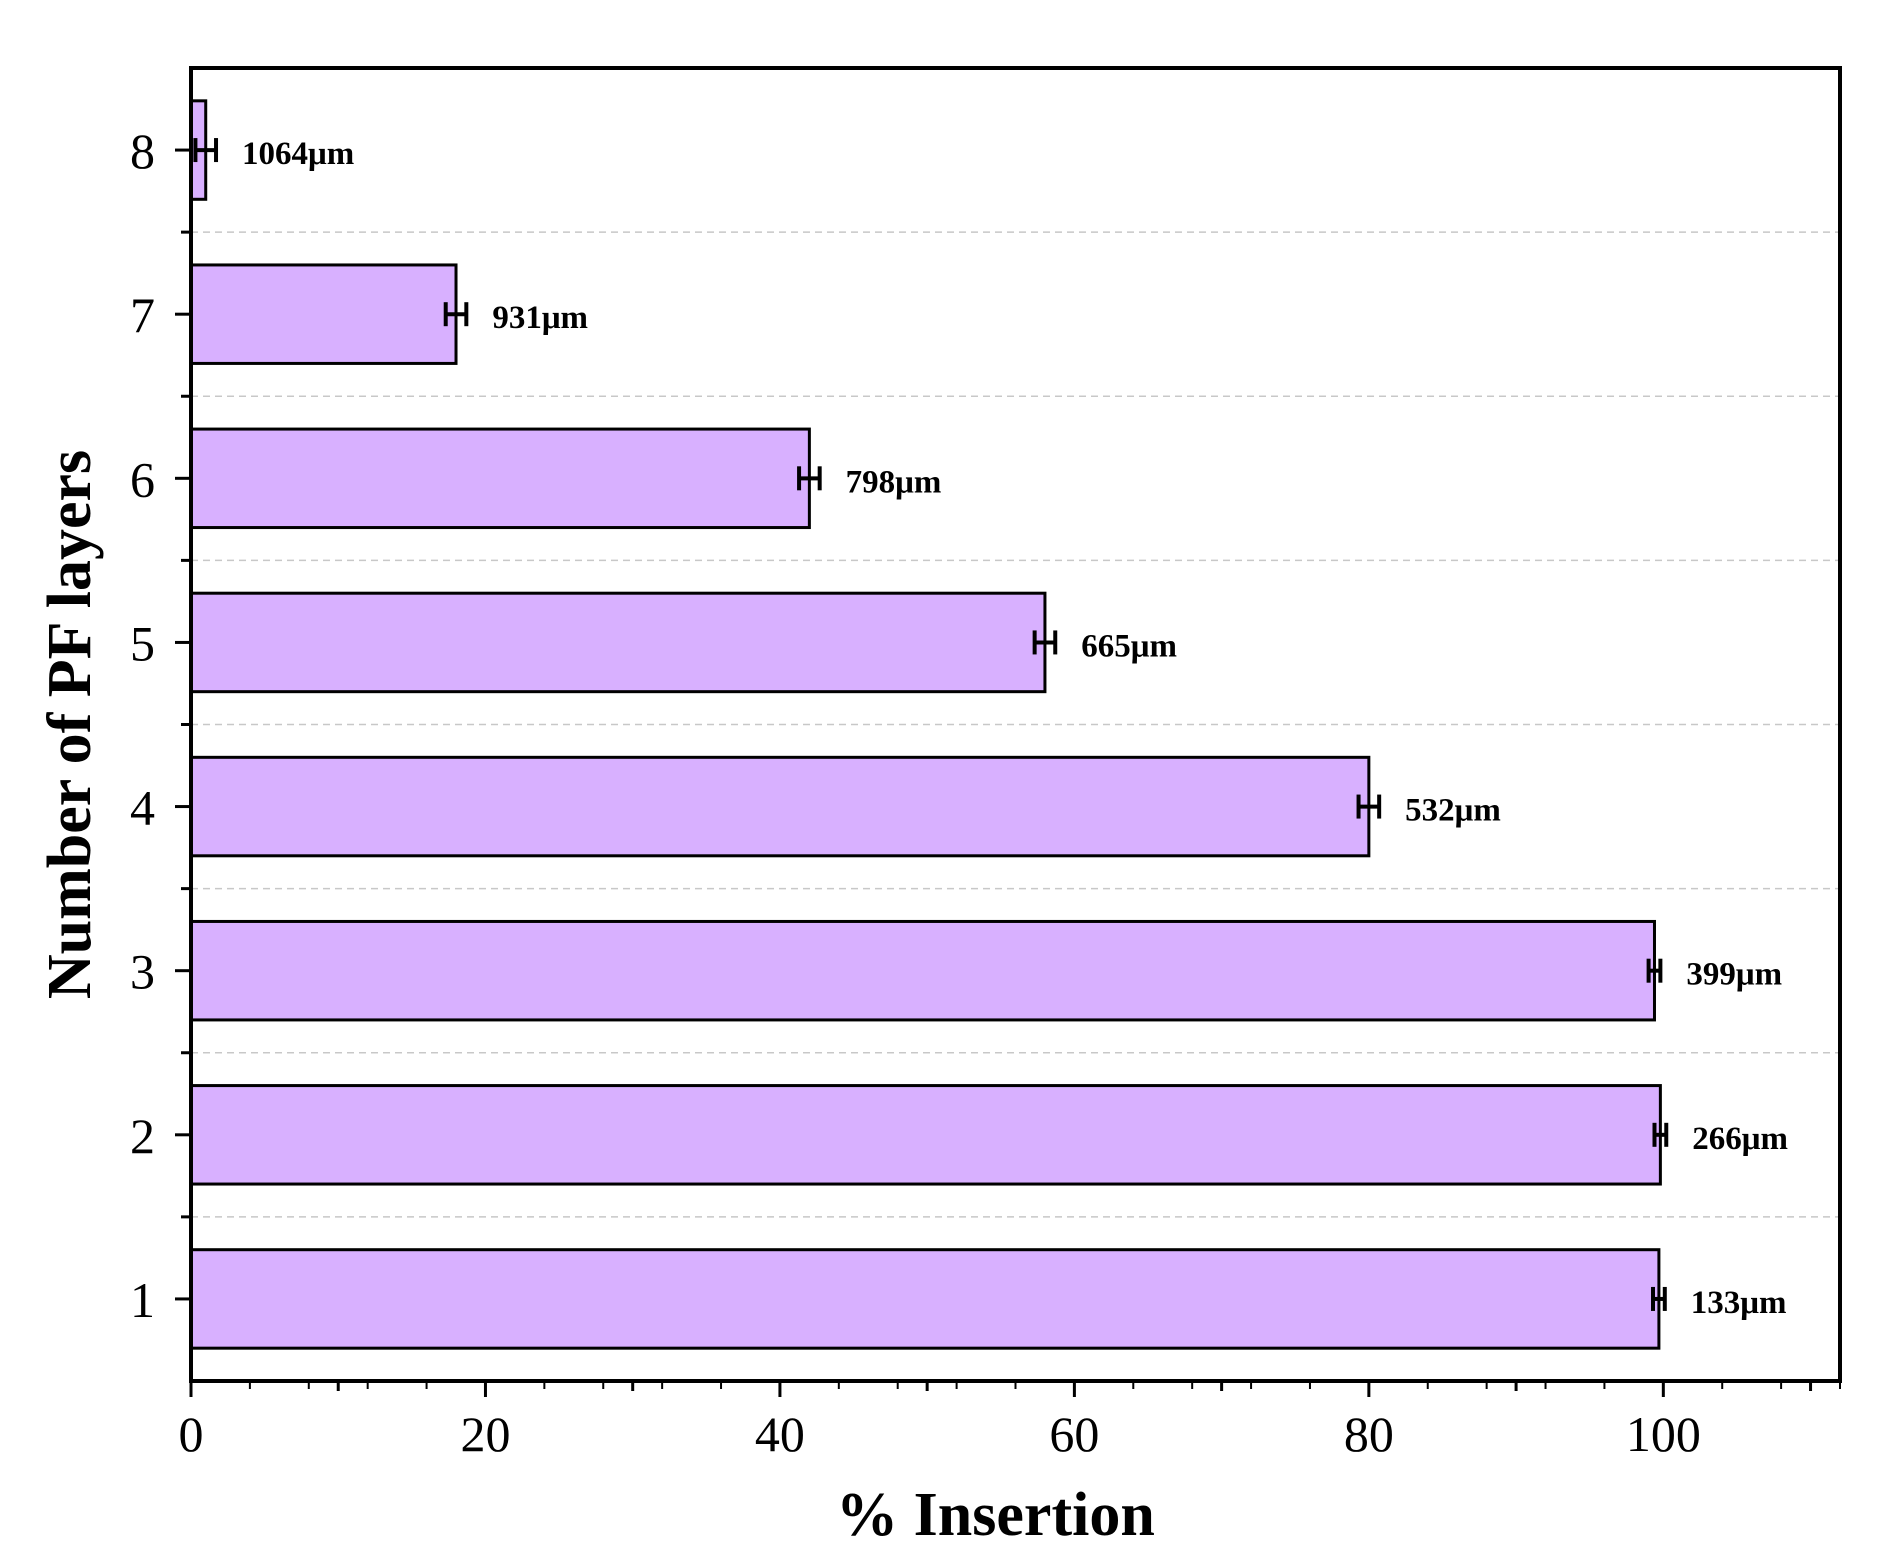  What do you see at coordinates (1453, 811) in the screenshot?
I see `data-label: 532μm` at bounding box center [1453, 811].